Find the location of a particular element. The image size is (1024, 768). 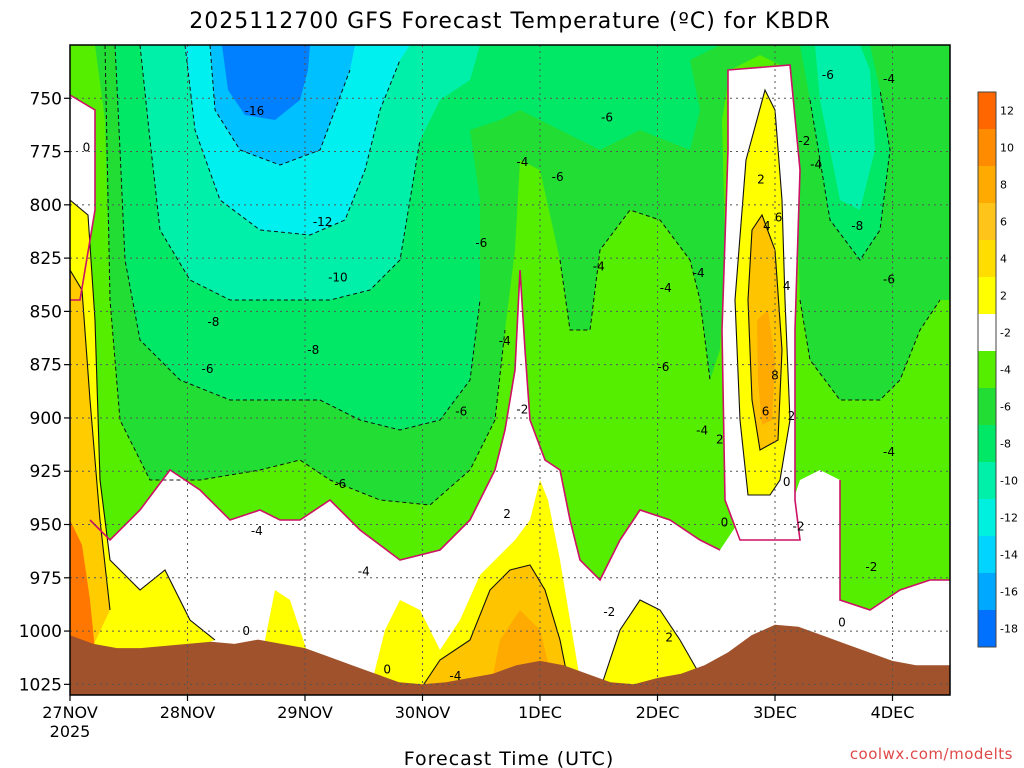

colorbar-label: -10 is located at coordinates (1009, 481).